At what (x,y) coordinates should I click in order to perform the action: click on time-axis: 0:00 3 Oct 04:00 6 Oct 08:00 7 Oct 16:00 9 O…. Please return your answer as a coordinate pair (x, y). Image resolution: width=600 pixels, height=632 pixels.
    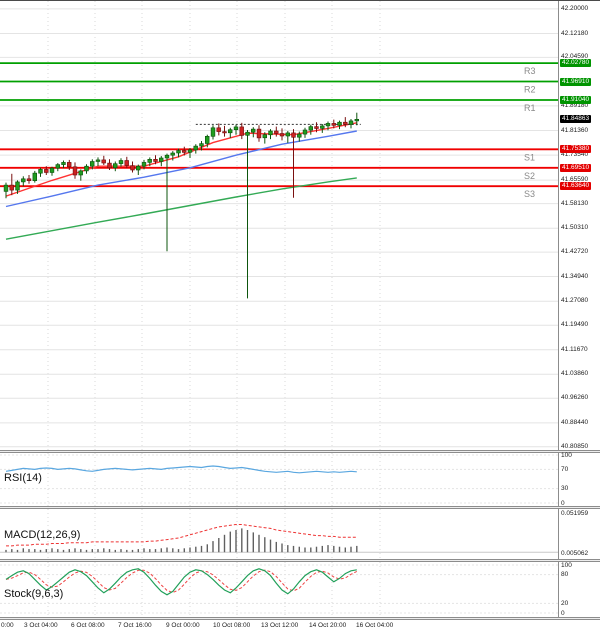
    Looking at the image, I should click on (300, 626).